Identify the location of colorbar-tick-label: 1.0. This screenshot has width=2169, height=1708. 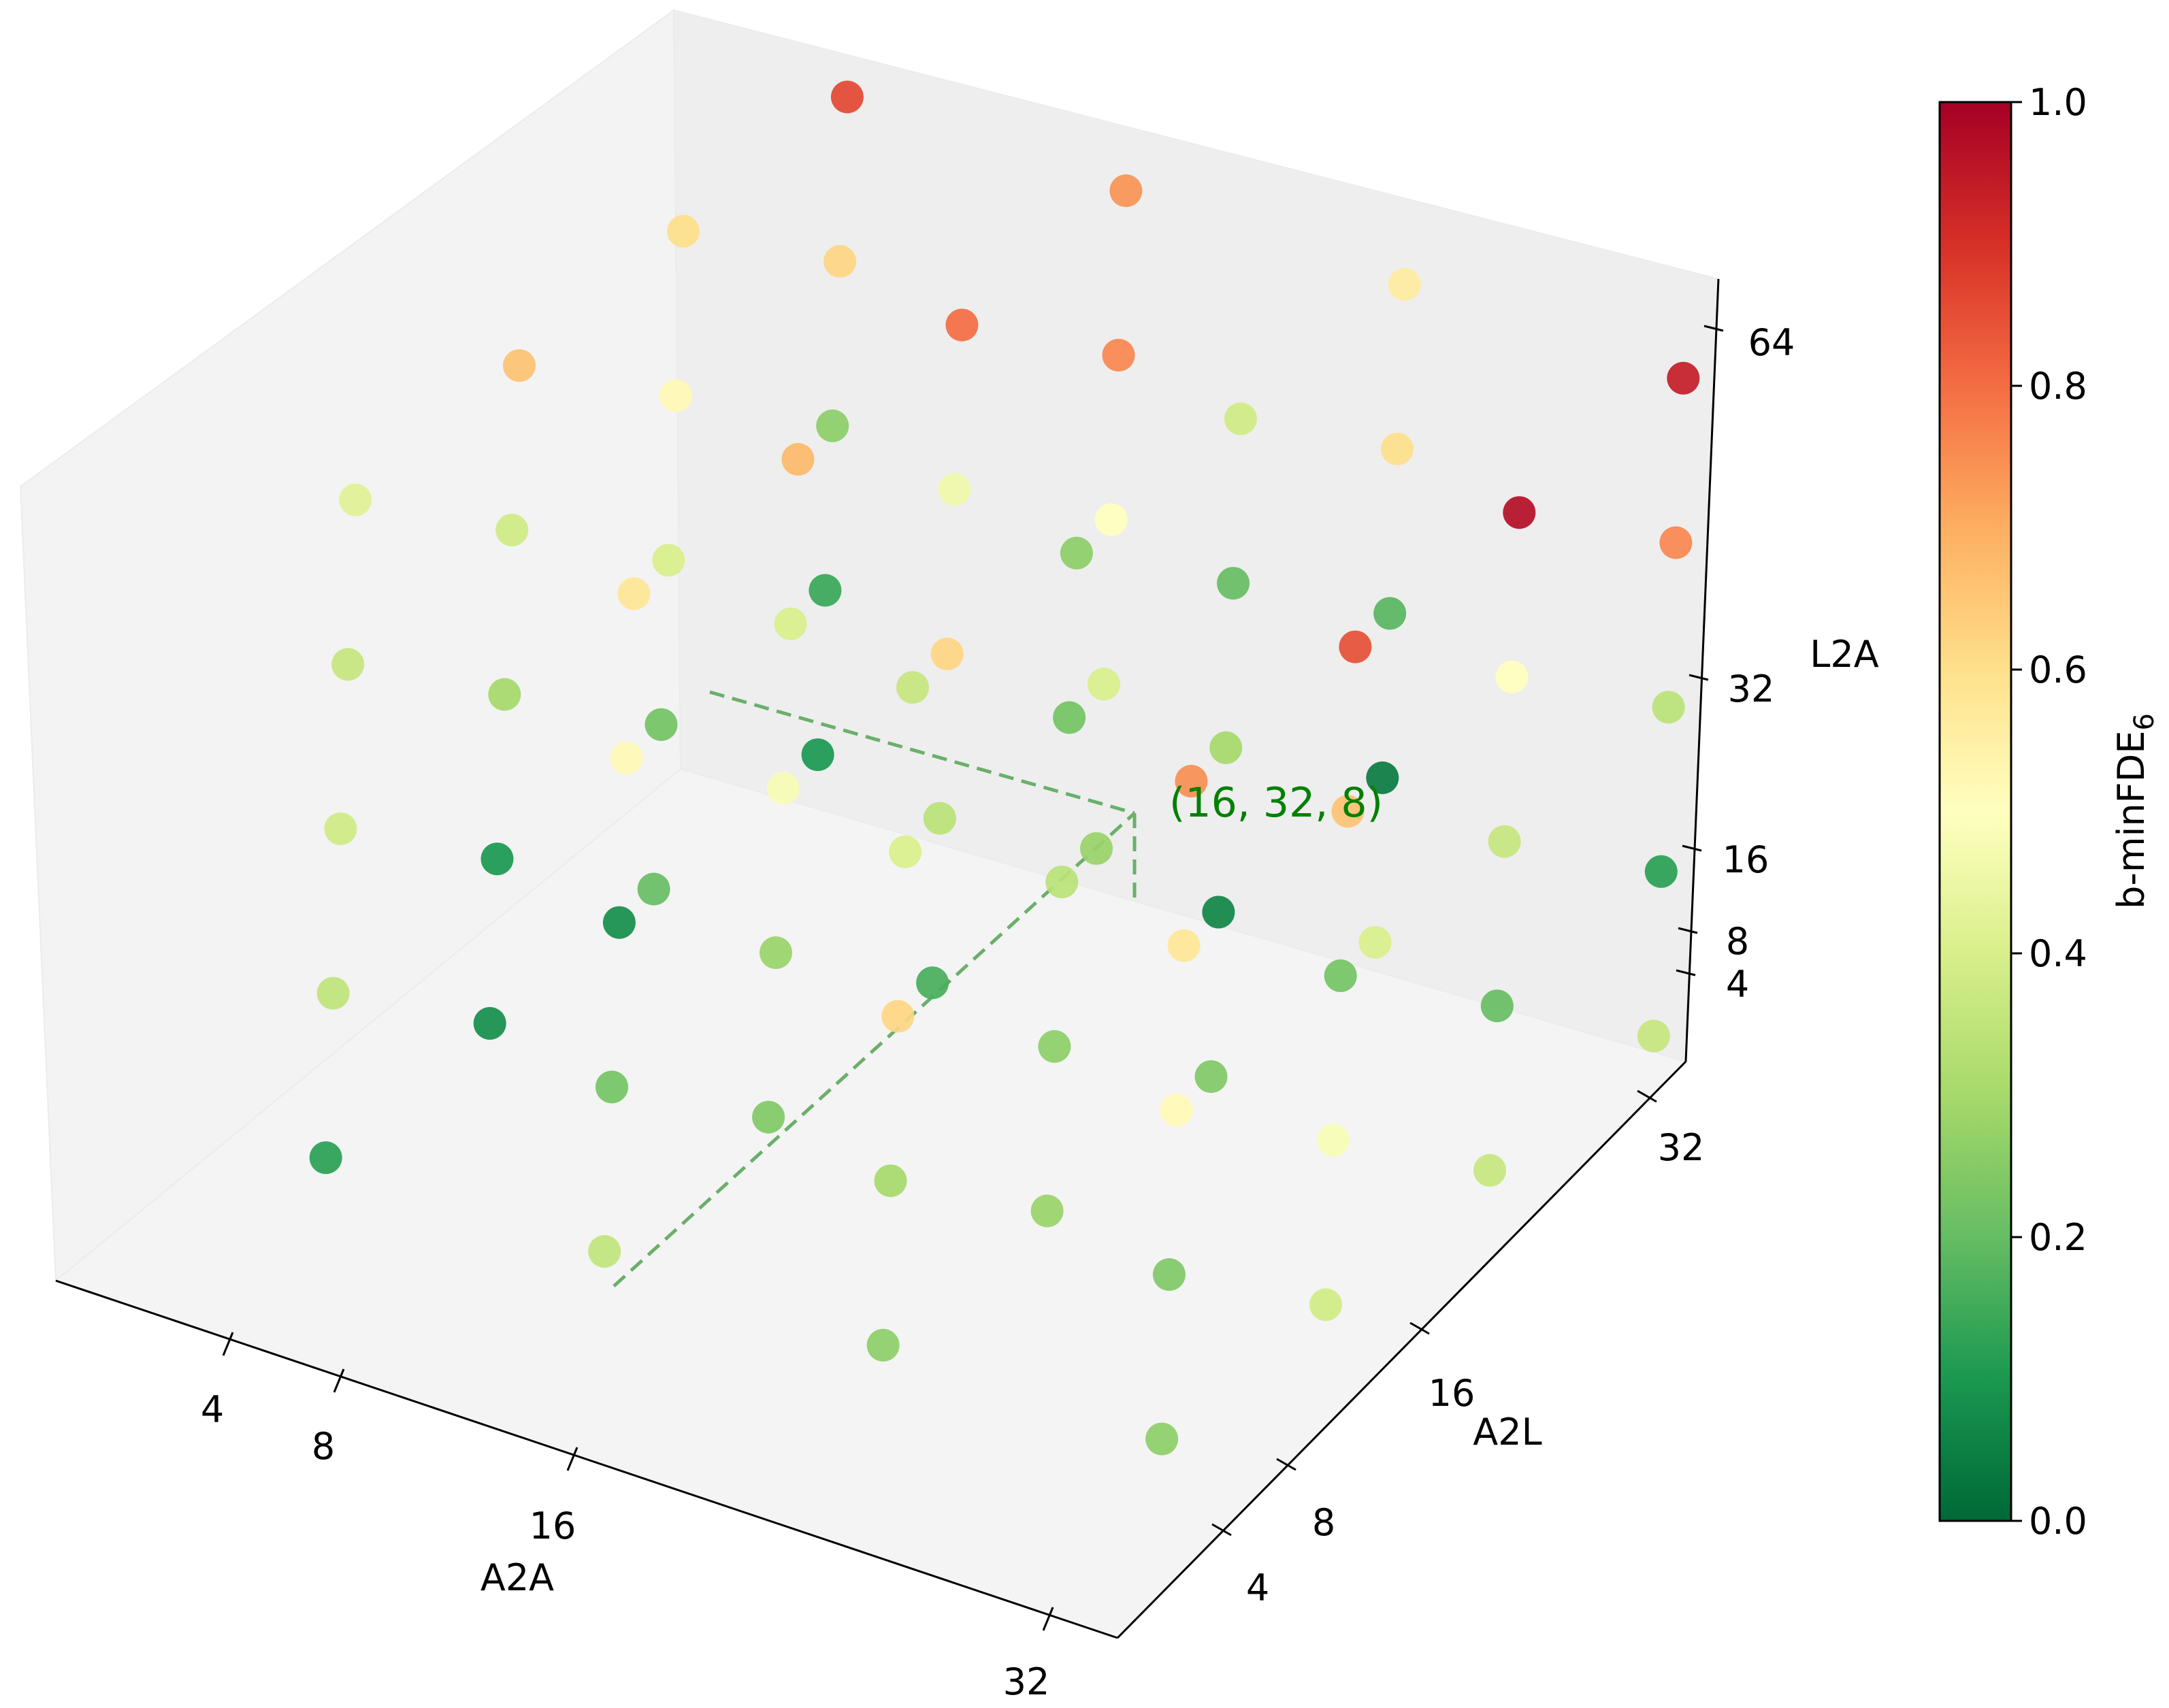
(2058, 102).